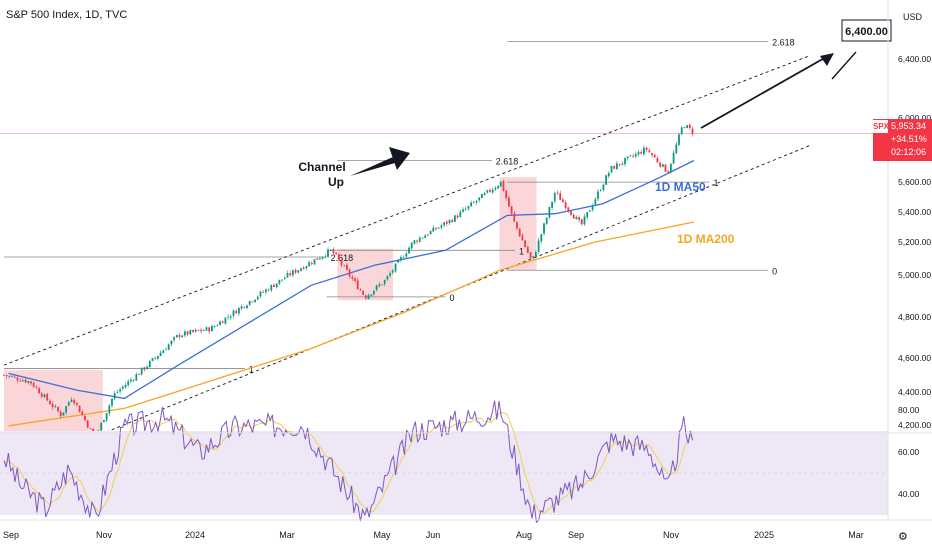 This screenshot has height=550, width=932. Describe the element at coordinates (914, 425) in the screenshot. I see `y-tick-label: 4,200.00` at that location.